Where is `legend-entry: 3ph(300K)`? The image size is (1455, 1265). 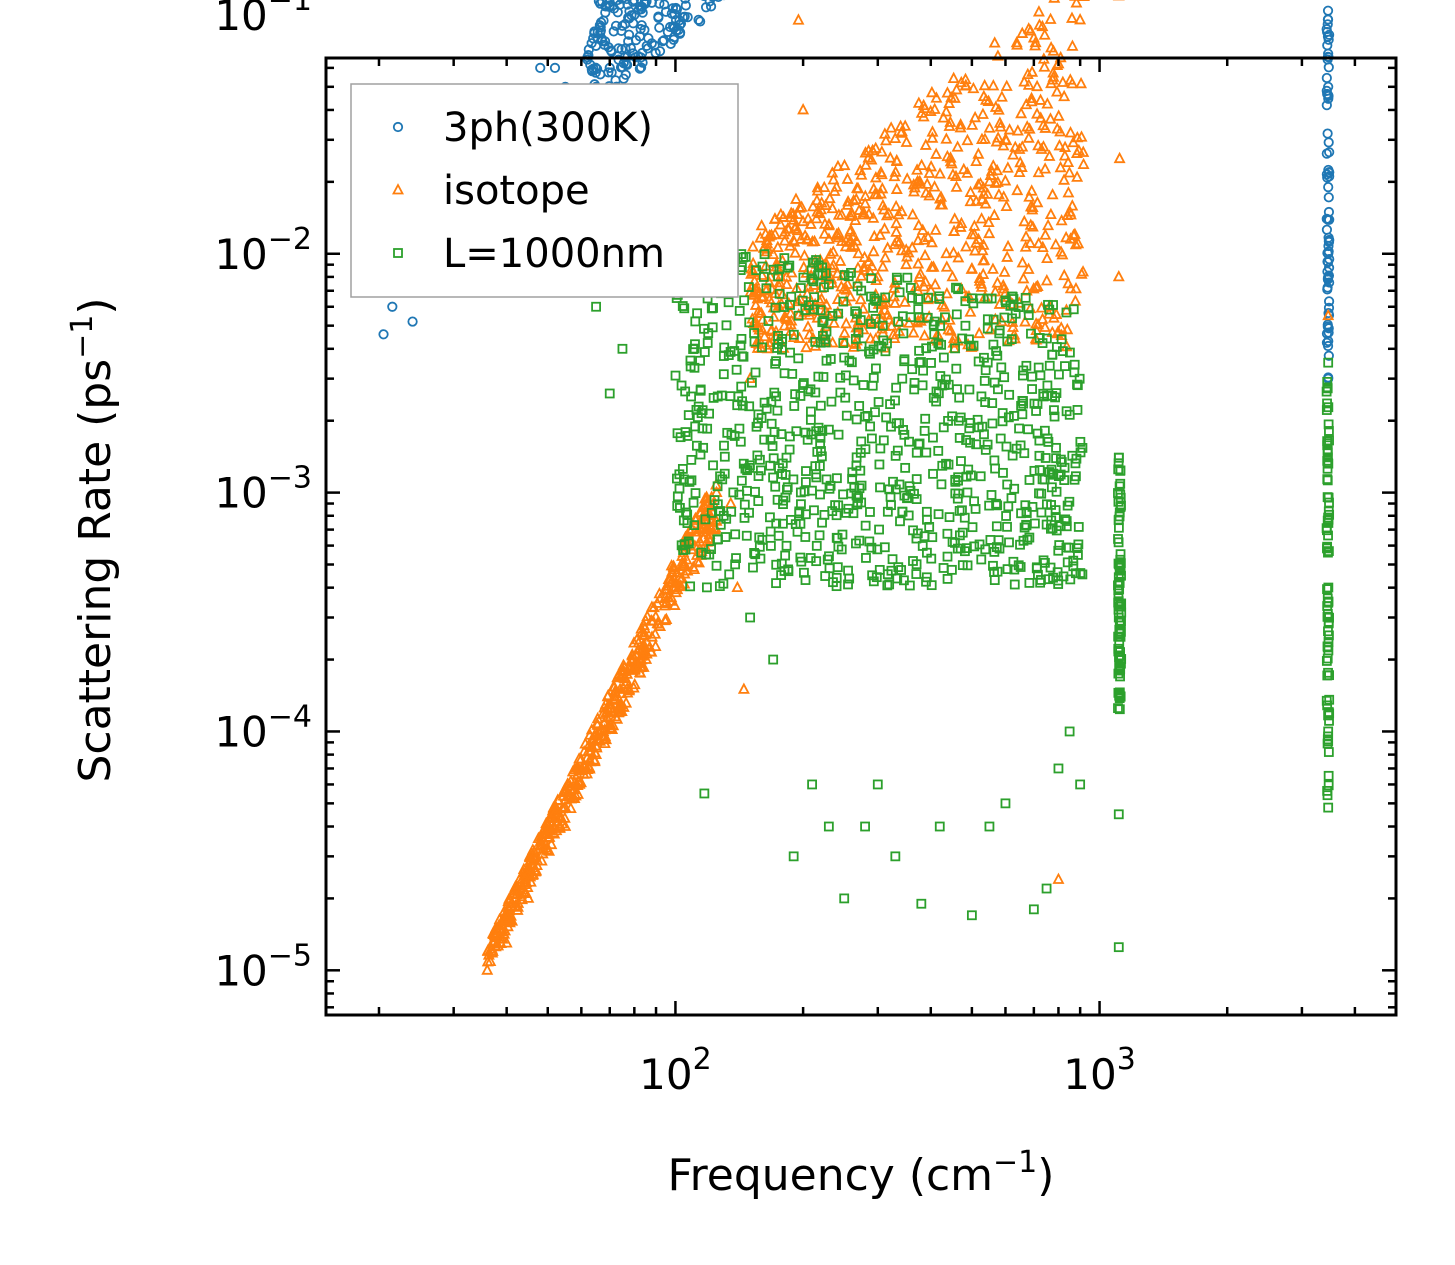
legend-entry: 3ph(300K) is located at coordinates (522, 128).